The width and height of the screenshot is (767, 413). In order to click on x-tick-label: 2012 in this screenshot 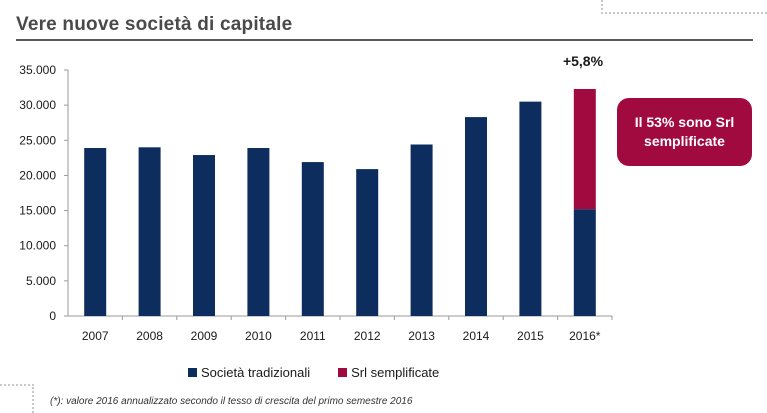, I will do `click(367, 336)`.